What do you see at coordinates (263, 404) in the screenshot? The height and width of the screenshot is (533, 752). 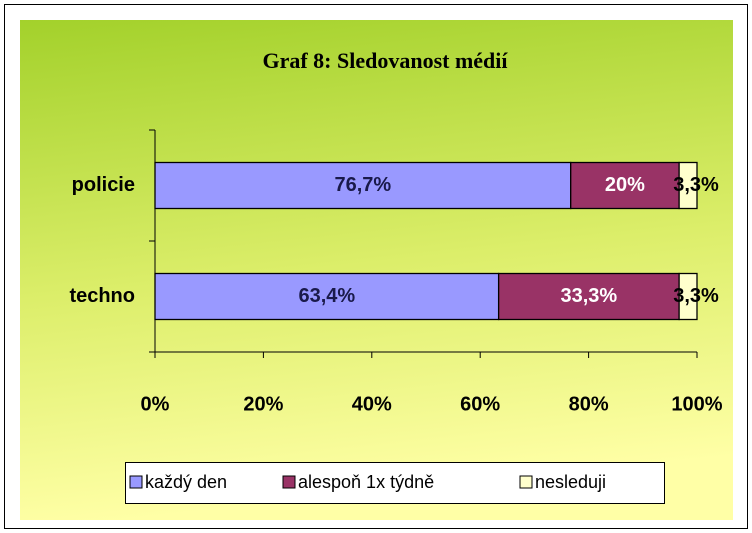 I see `x-tick-label: 20%` at bounding box center [263, 404].